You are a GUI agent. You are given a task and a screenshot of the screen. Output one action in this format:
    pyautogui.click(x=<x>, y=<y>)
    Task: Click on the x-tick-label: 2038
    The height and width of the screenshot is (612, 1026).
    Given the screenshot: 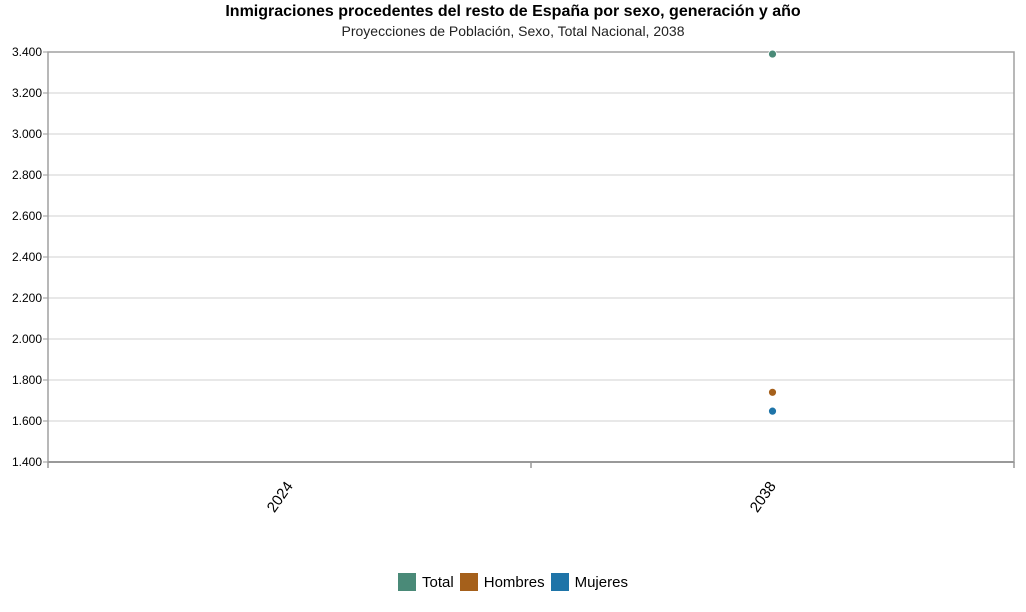 What is the action you would take?
    pyautogui.click(x=763, y=497)
    